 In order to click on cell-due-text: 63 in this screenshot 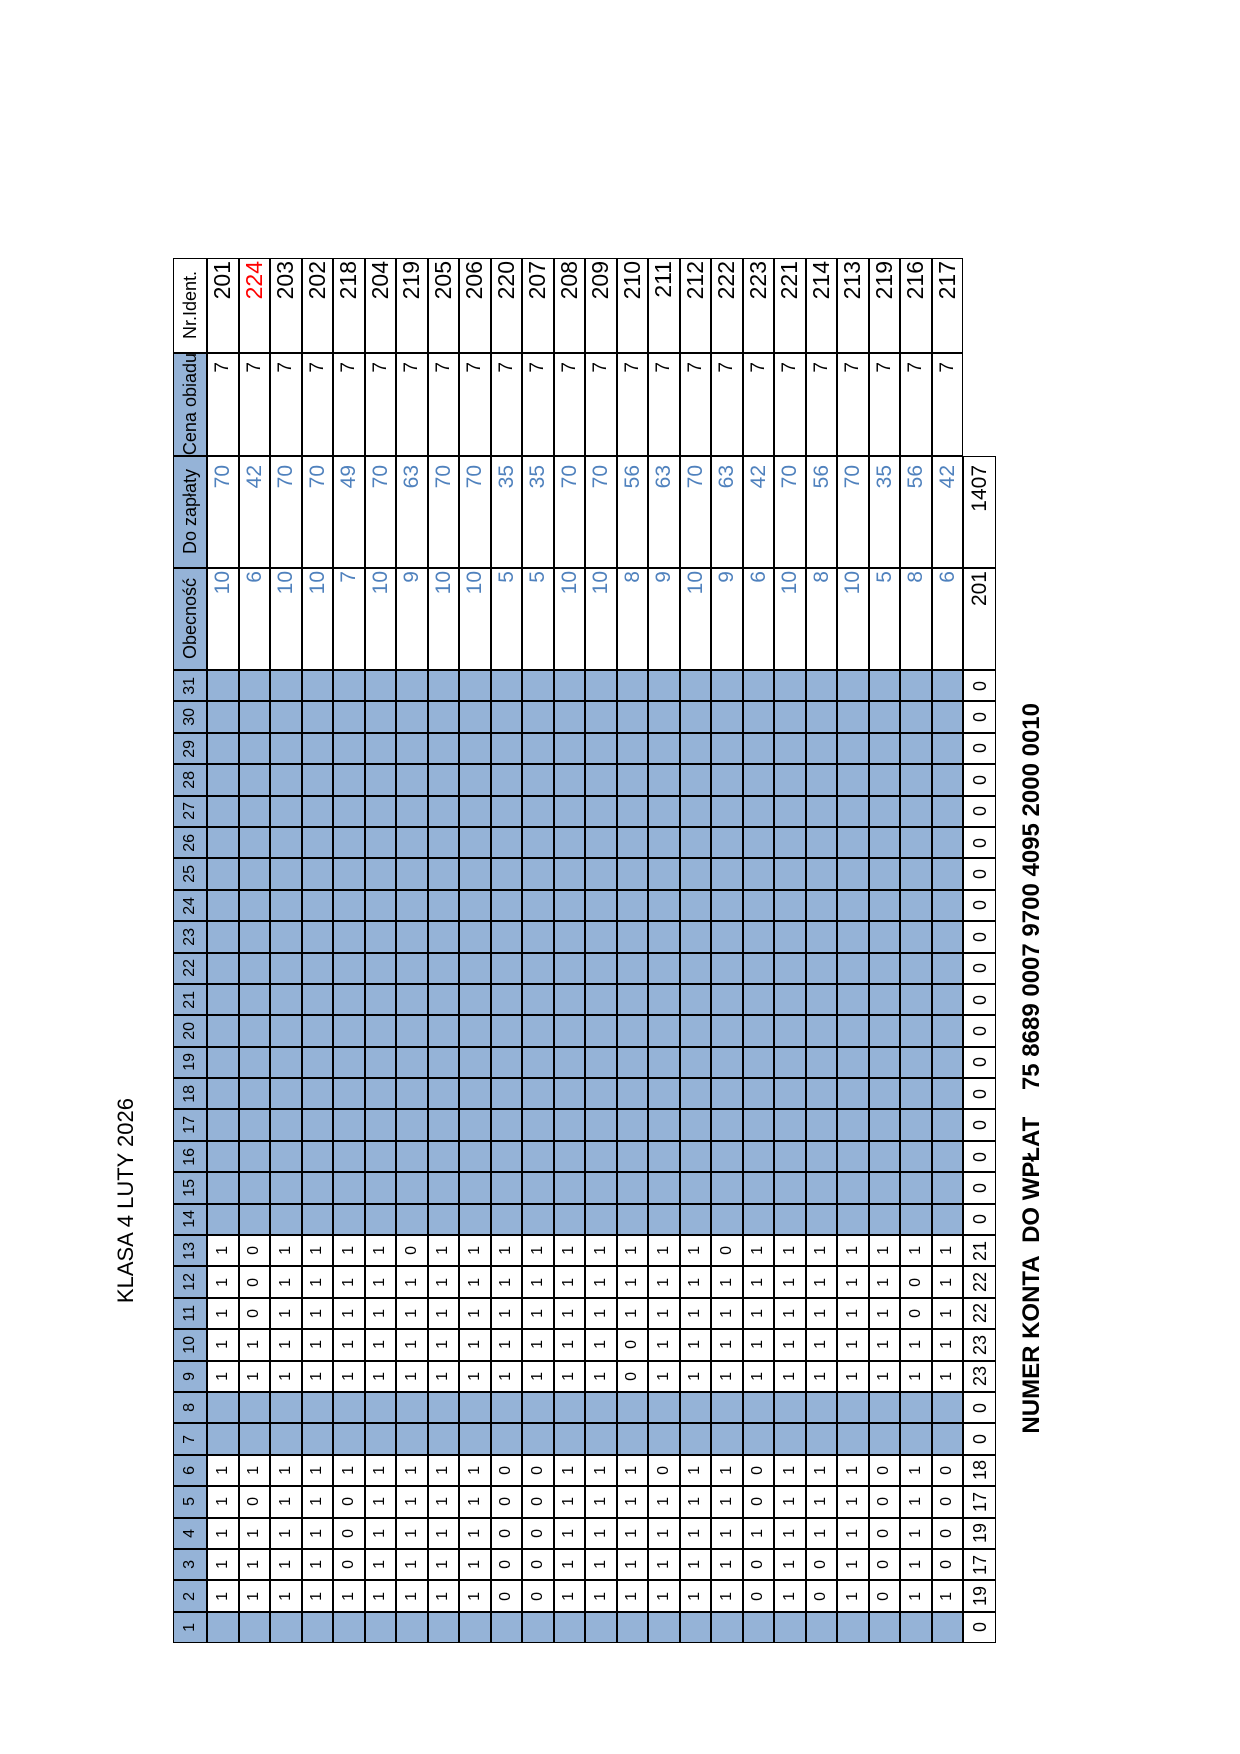, I will do `click(412, 477)`.